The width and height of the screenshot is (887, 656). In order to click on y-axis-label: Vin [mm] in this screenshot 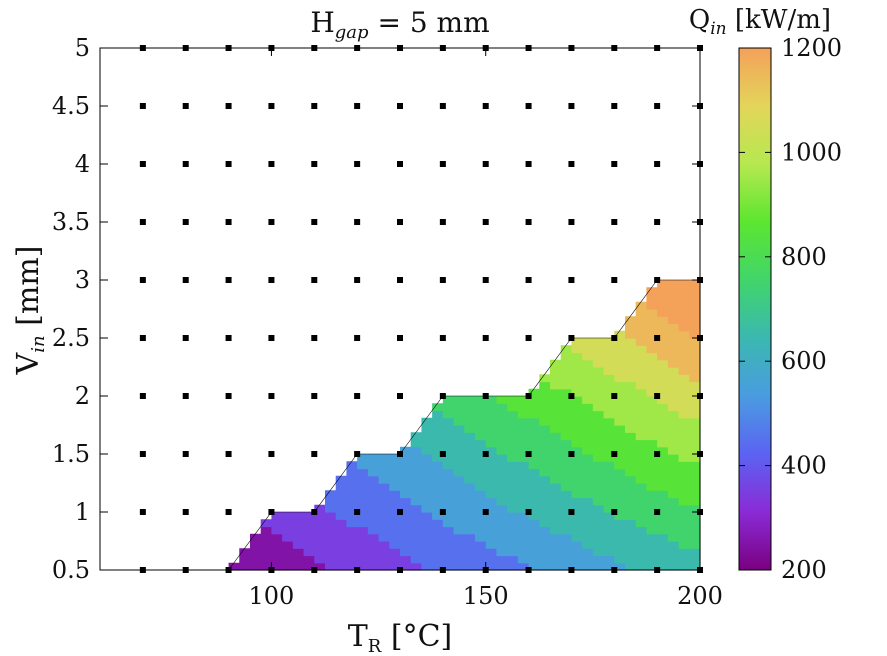, I will do `click(30, 311)`.